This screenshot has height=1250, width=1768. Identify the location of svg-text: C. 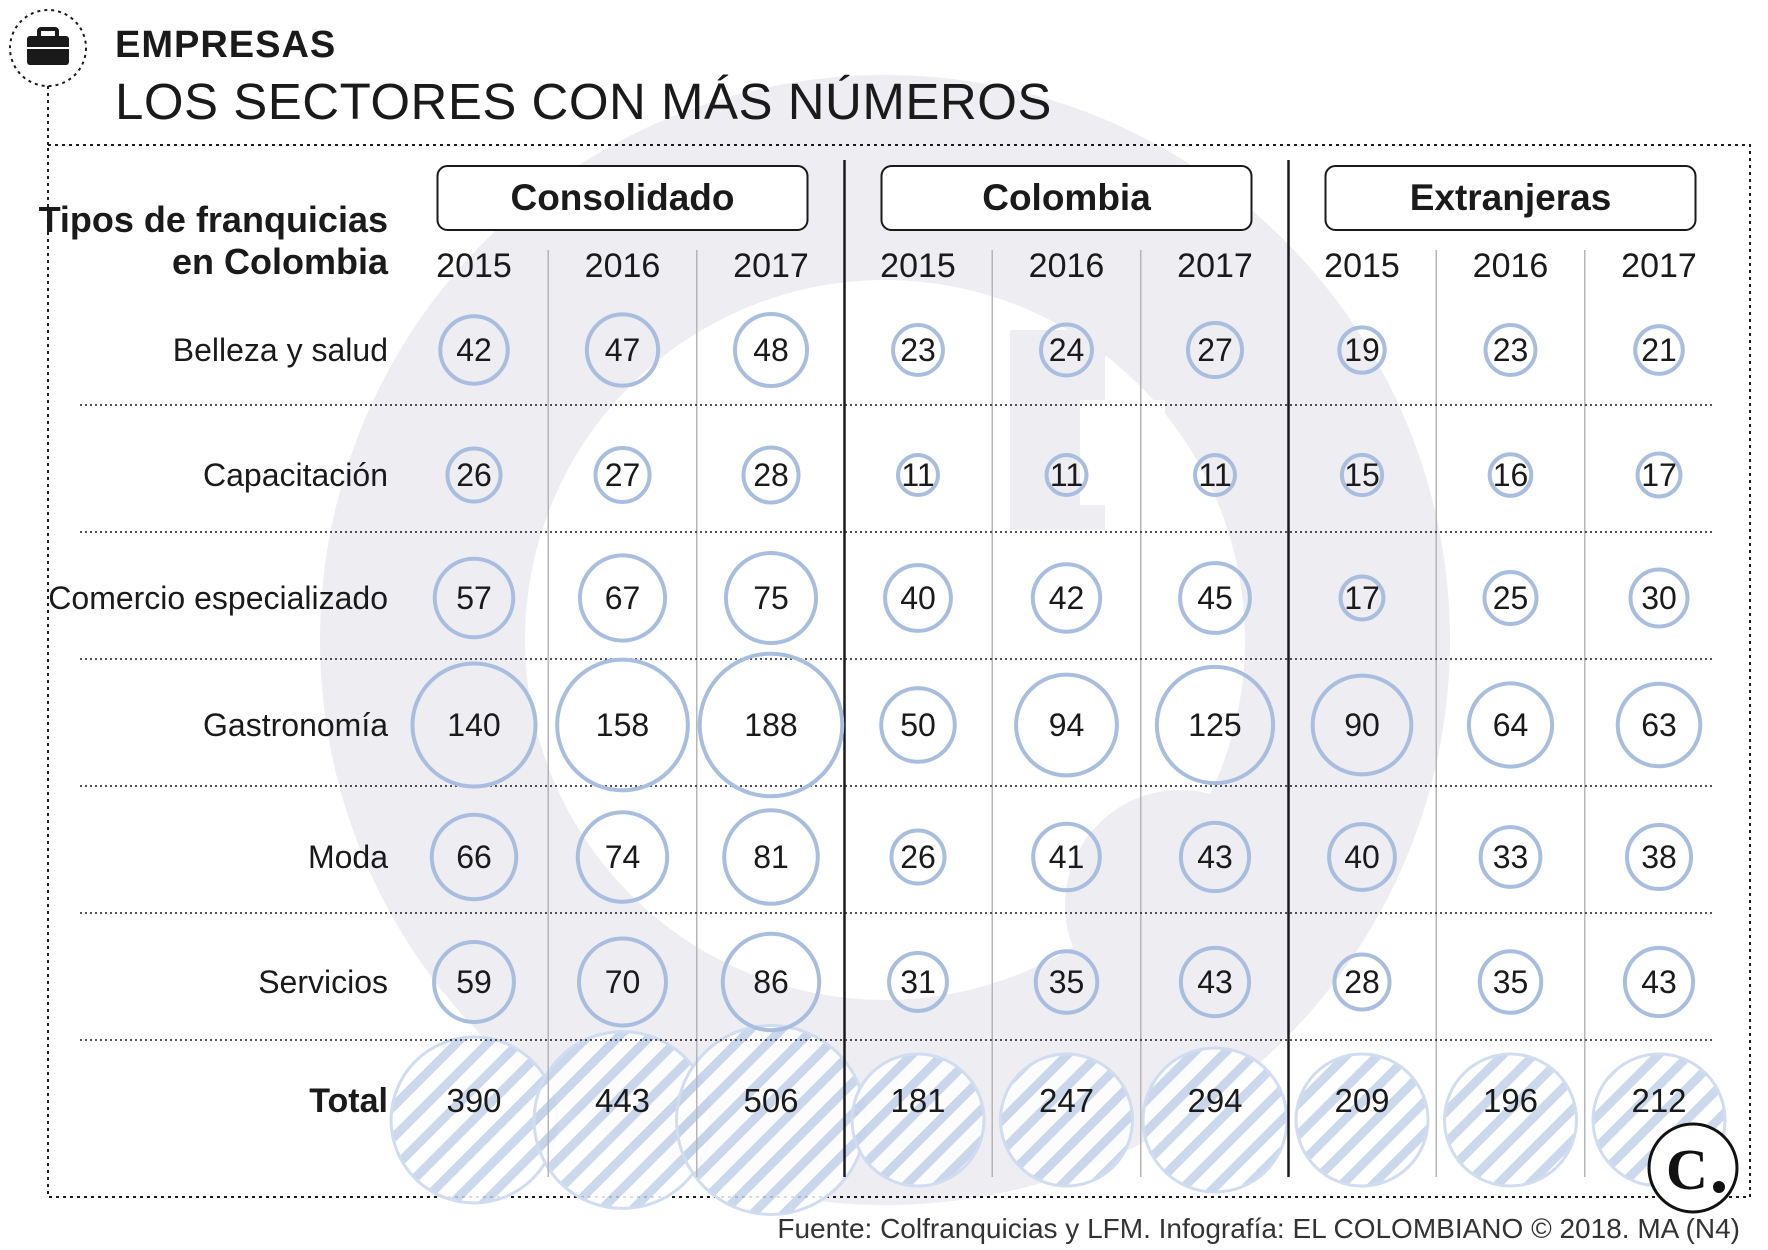
(1687, 1169).